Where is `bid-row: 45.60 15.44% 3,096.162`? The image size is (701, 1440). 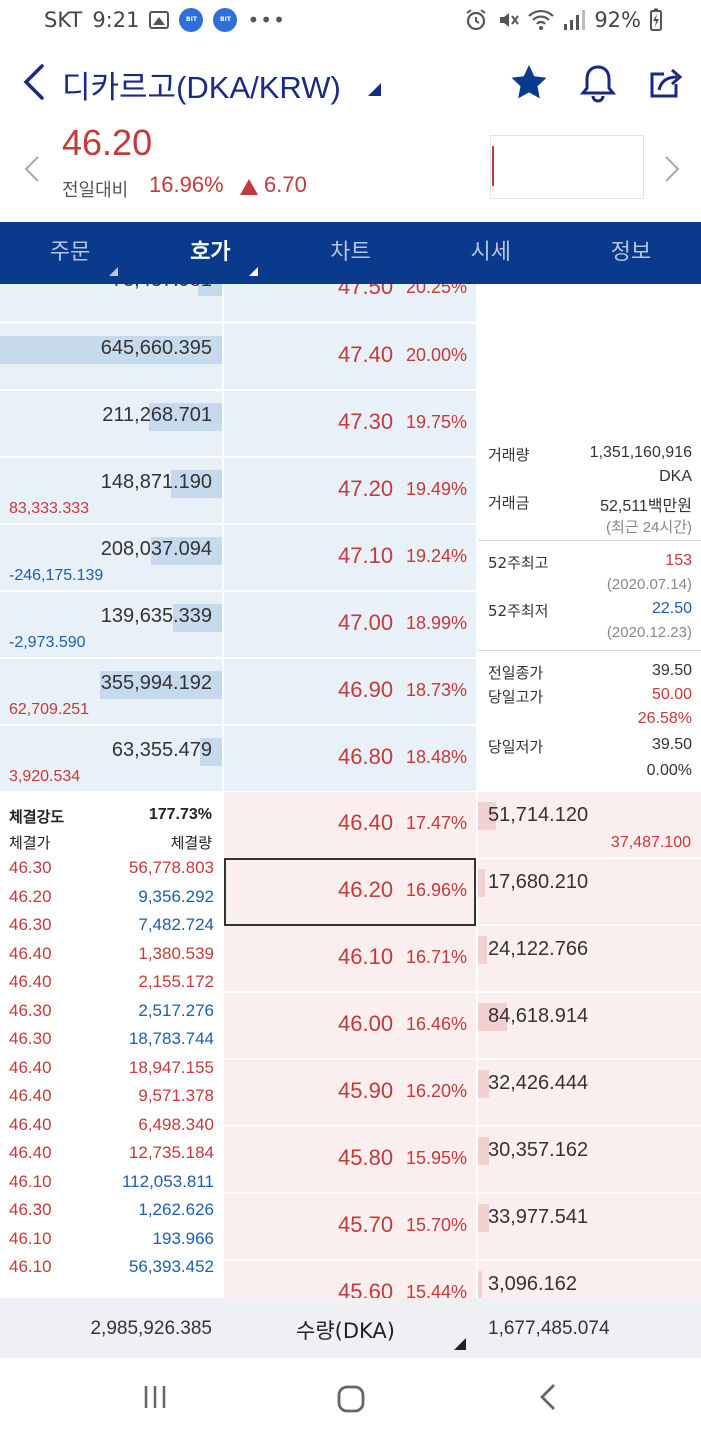
bid-row: 45.60 15.44% 3,096.162 is located at coordinates (350, 1279).